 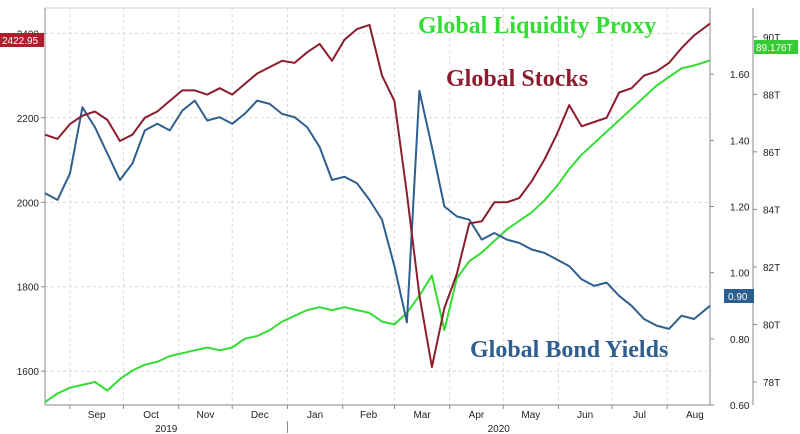 I want to click on badge-stocks: 2422.95, so click(x=22, y=40).